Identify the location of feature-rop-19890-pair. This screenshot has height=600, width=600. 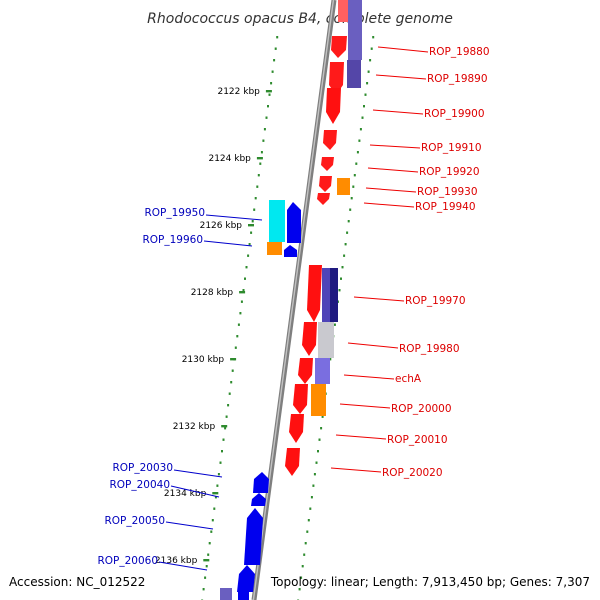
(354, 74).